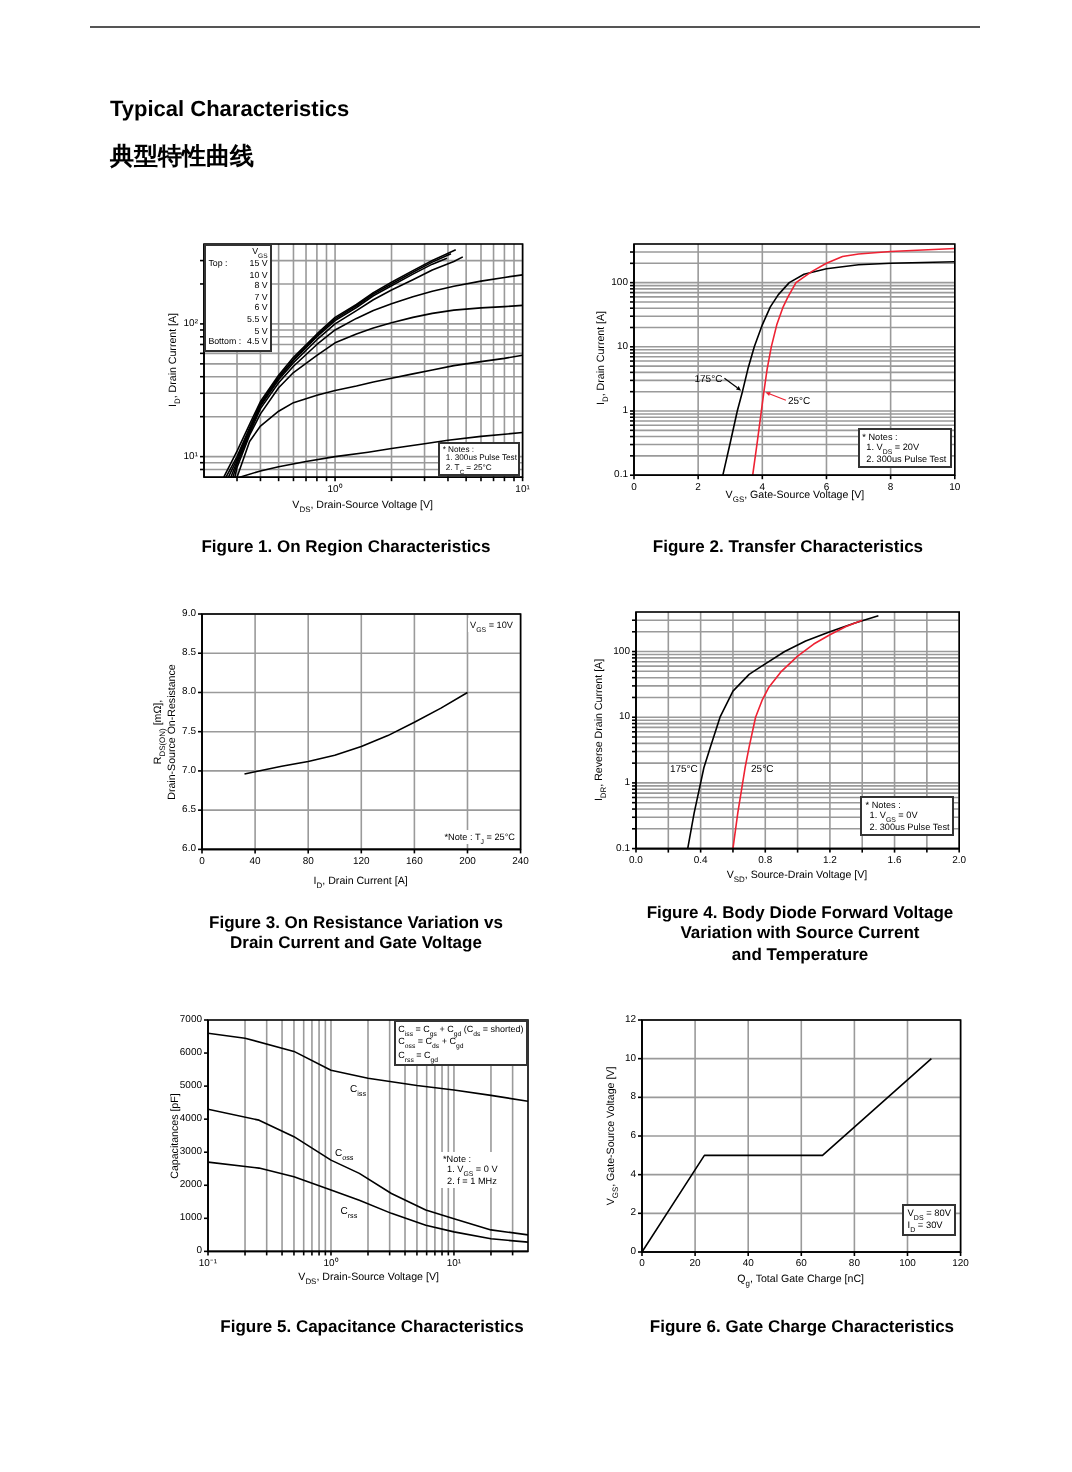 The height and width of the screenshot is (1472, 1072). What do you see at coordinates (372, 1326) in the screenshot?
I see `text: Figure 5. Capacitance Characteristics` at bounding box center [372, 1326].